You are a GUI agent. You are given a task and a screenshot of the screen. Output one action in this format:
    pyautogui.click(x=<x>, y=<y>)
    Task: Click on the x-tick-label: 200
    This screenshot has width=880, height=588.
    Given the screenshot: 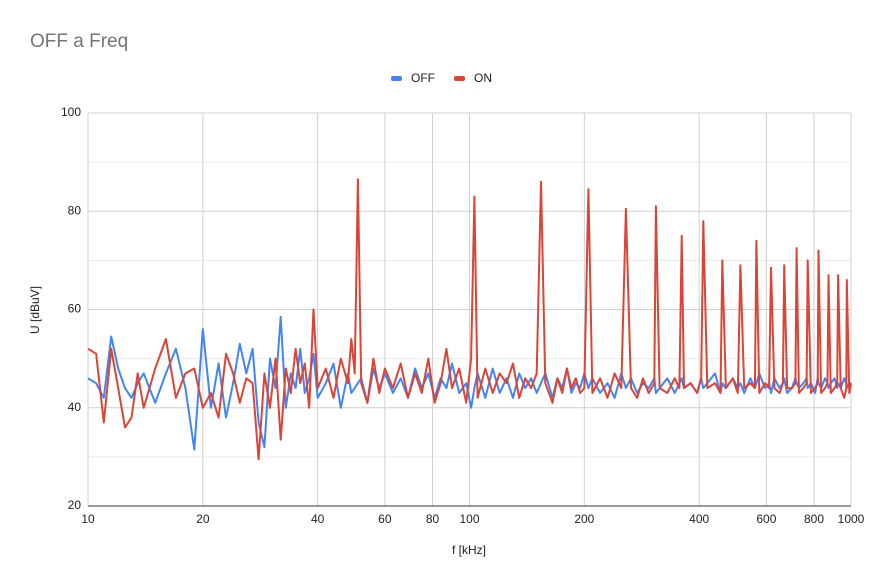 What is the action you would take?
    pyautogui.click(x=584, y=519)
    